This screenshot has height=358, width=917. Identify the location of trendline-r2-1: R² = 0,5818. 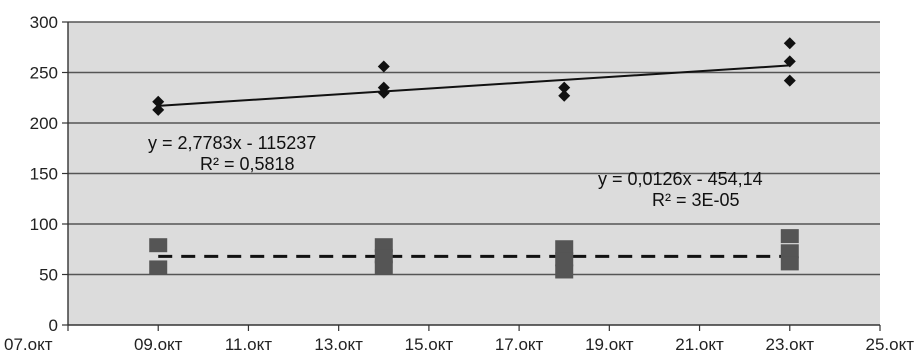
(247, 164).